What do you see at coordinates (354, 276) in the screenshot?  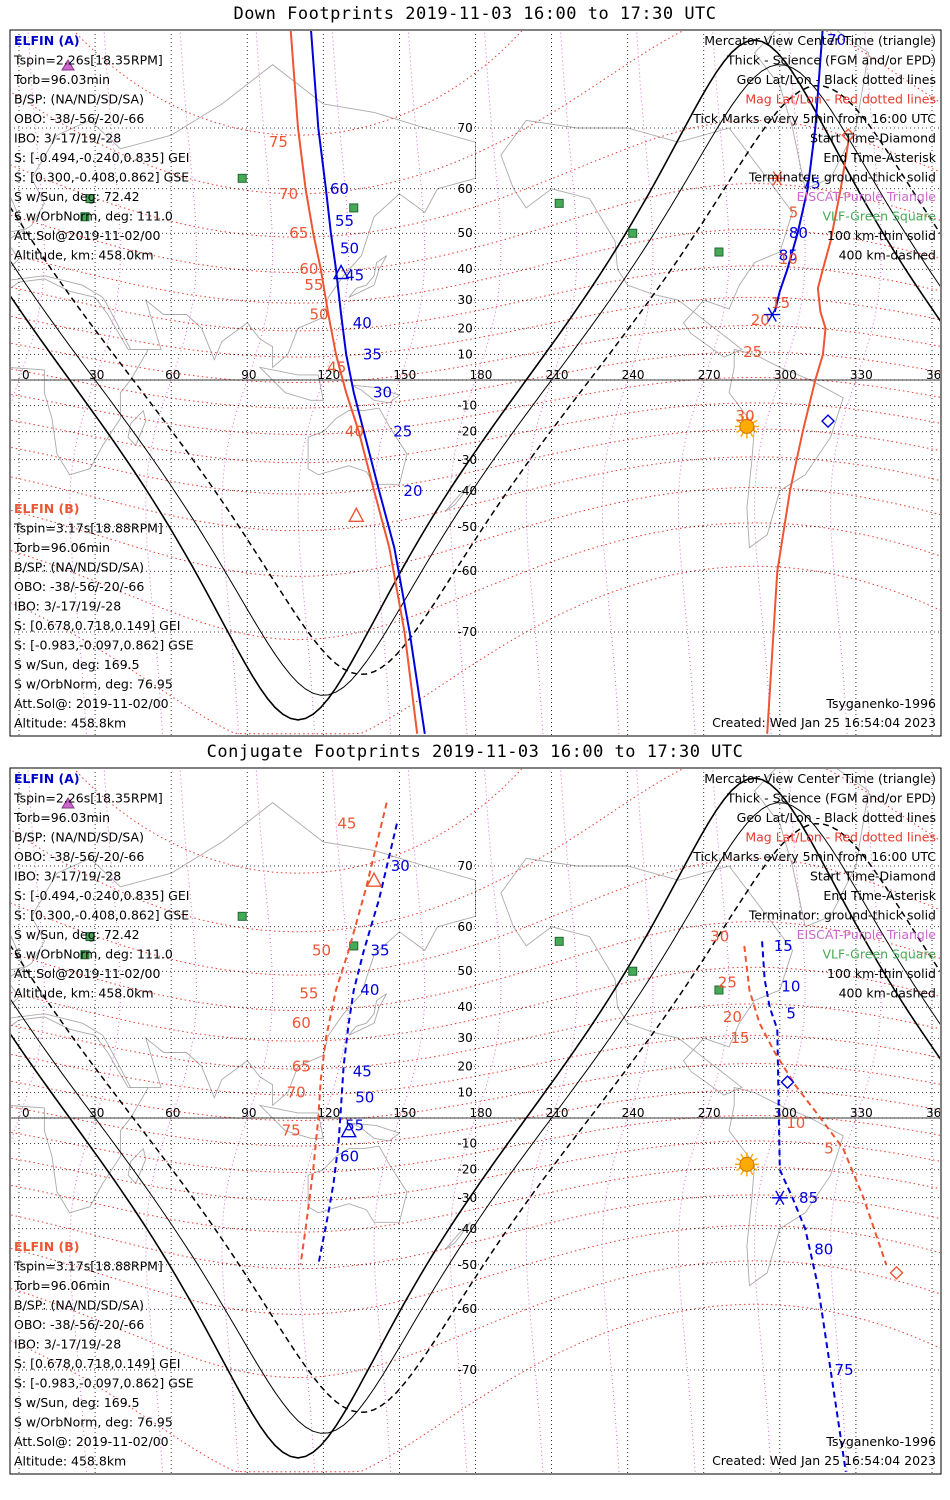 I see `tick-label: 45` at bounding box center [354, 276].